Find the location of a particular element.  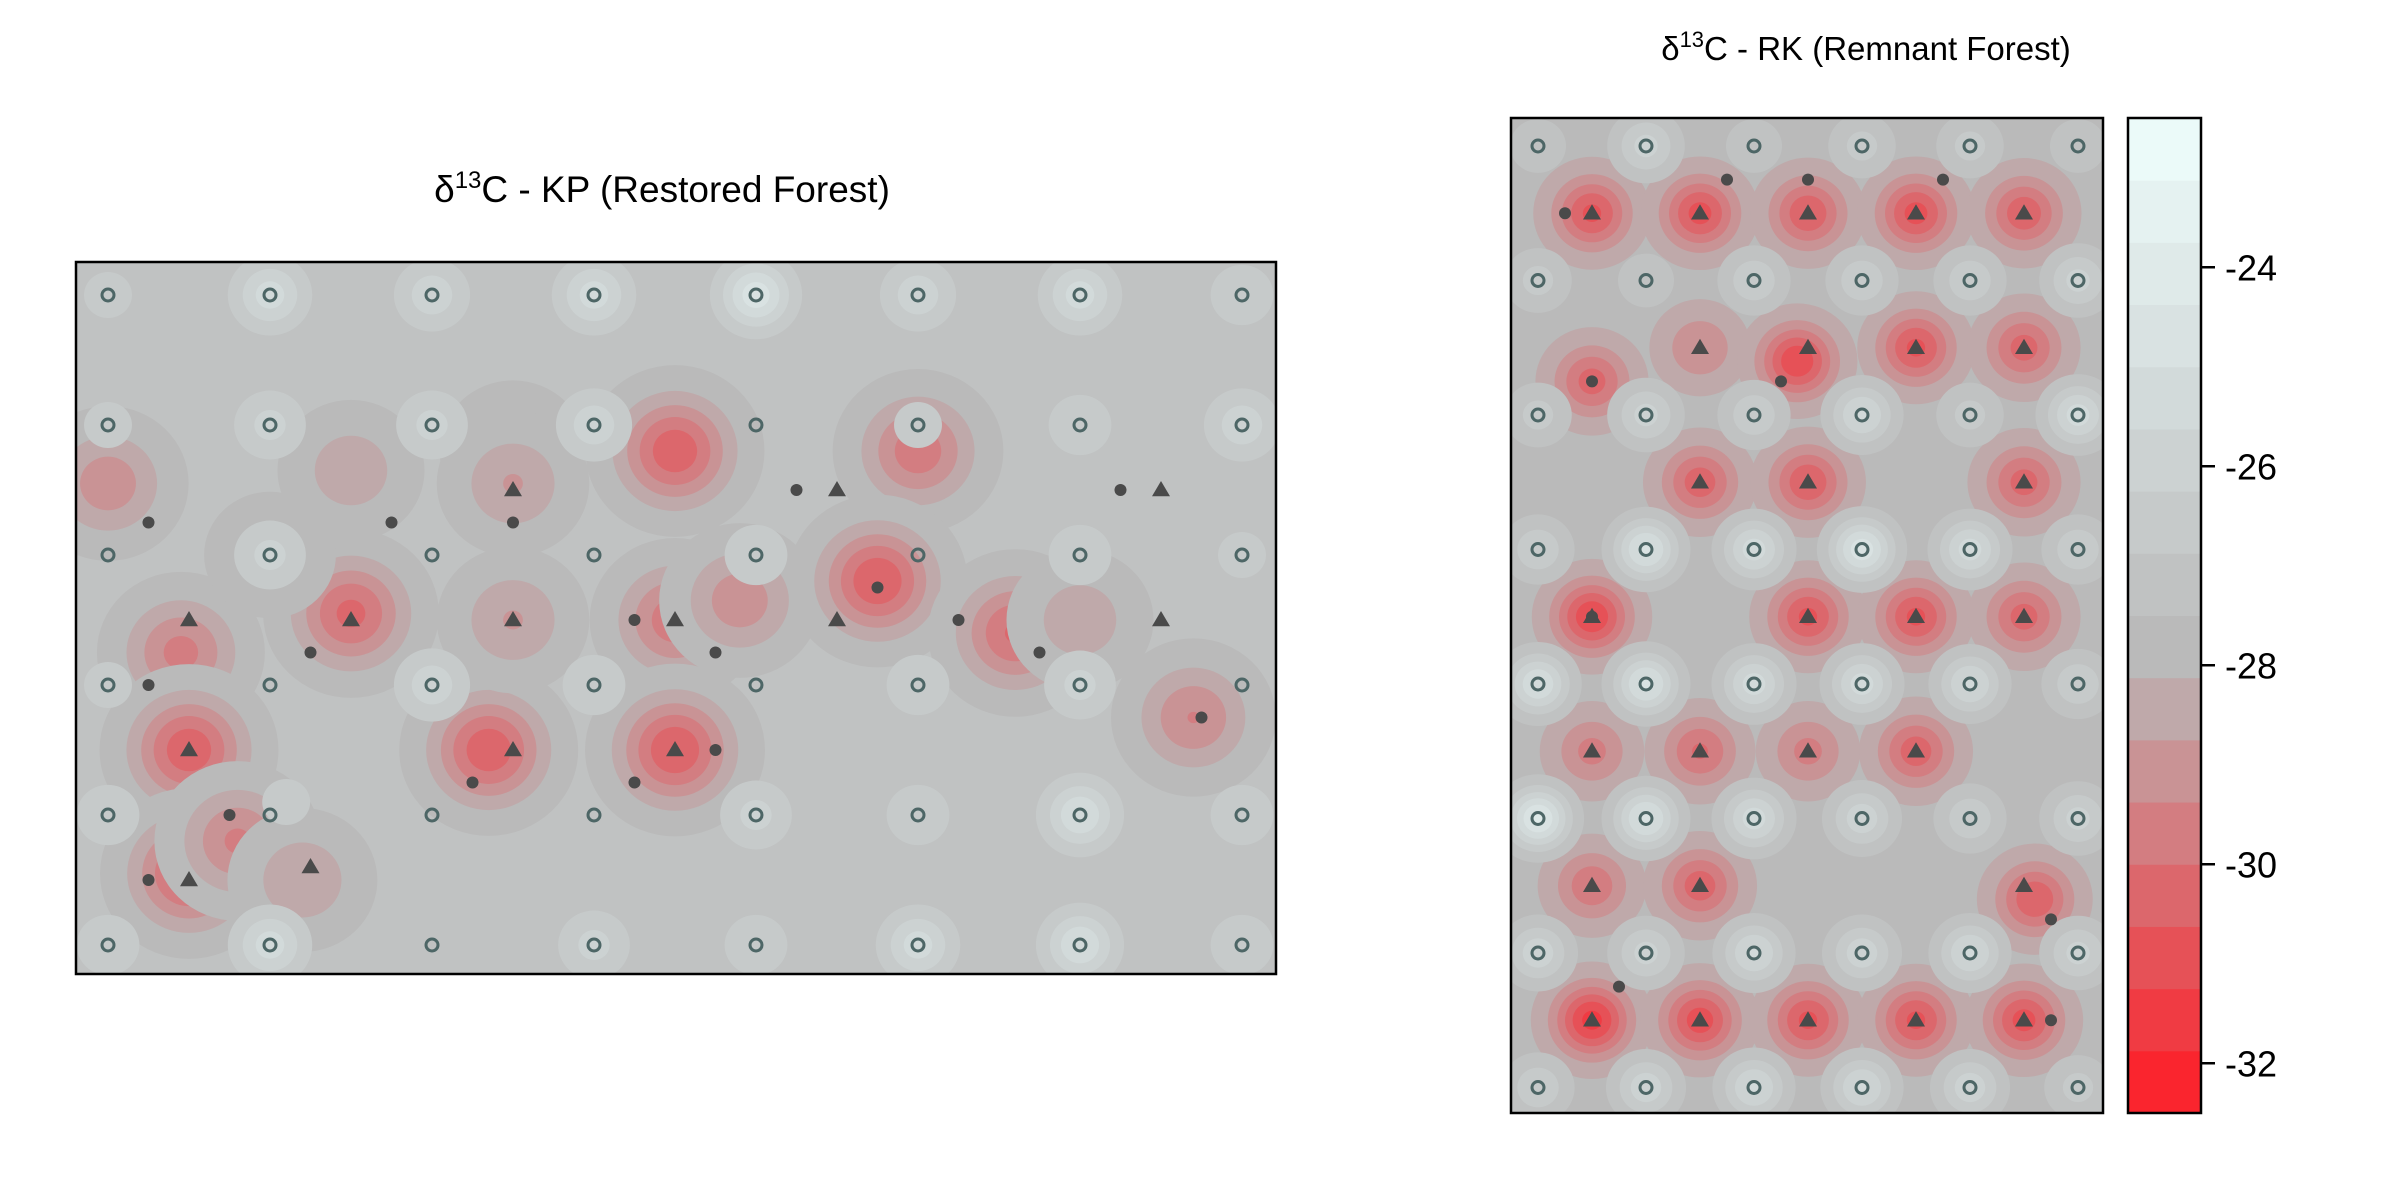

panel-rk-title-text: C - RK (Remnant Forest) is located at coordinates (1887, 48).